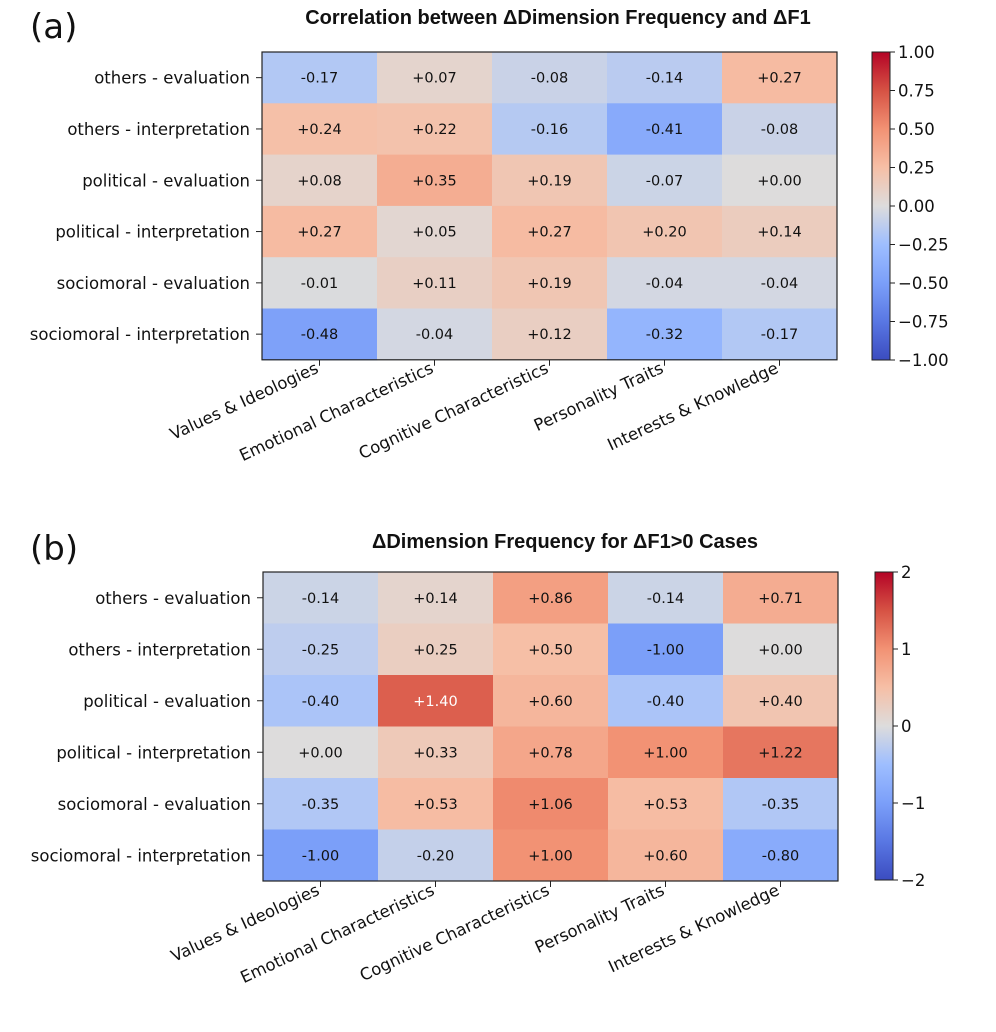  I want to click on cell-value-label: +0.14, so click(435, 599).